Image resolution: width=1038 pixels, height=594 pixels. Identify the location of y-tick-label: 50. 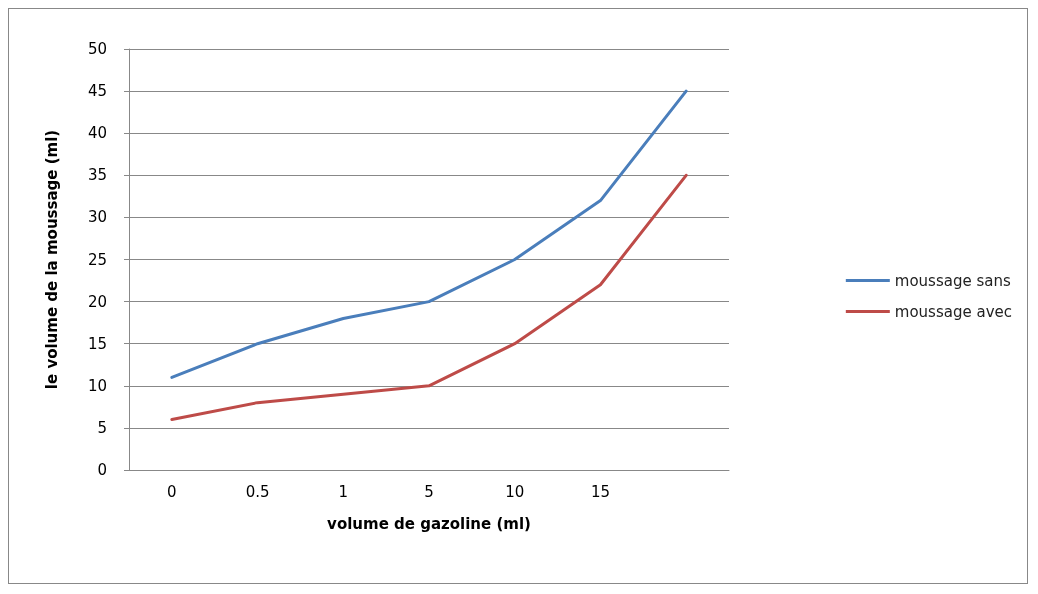
(97, 49).